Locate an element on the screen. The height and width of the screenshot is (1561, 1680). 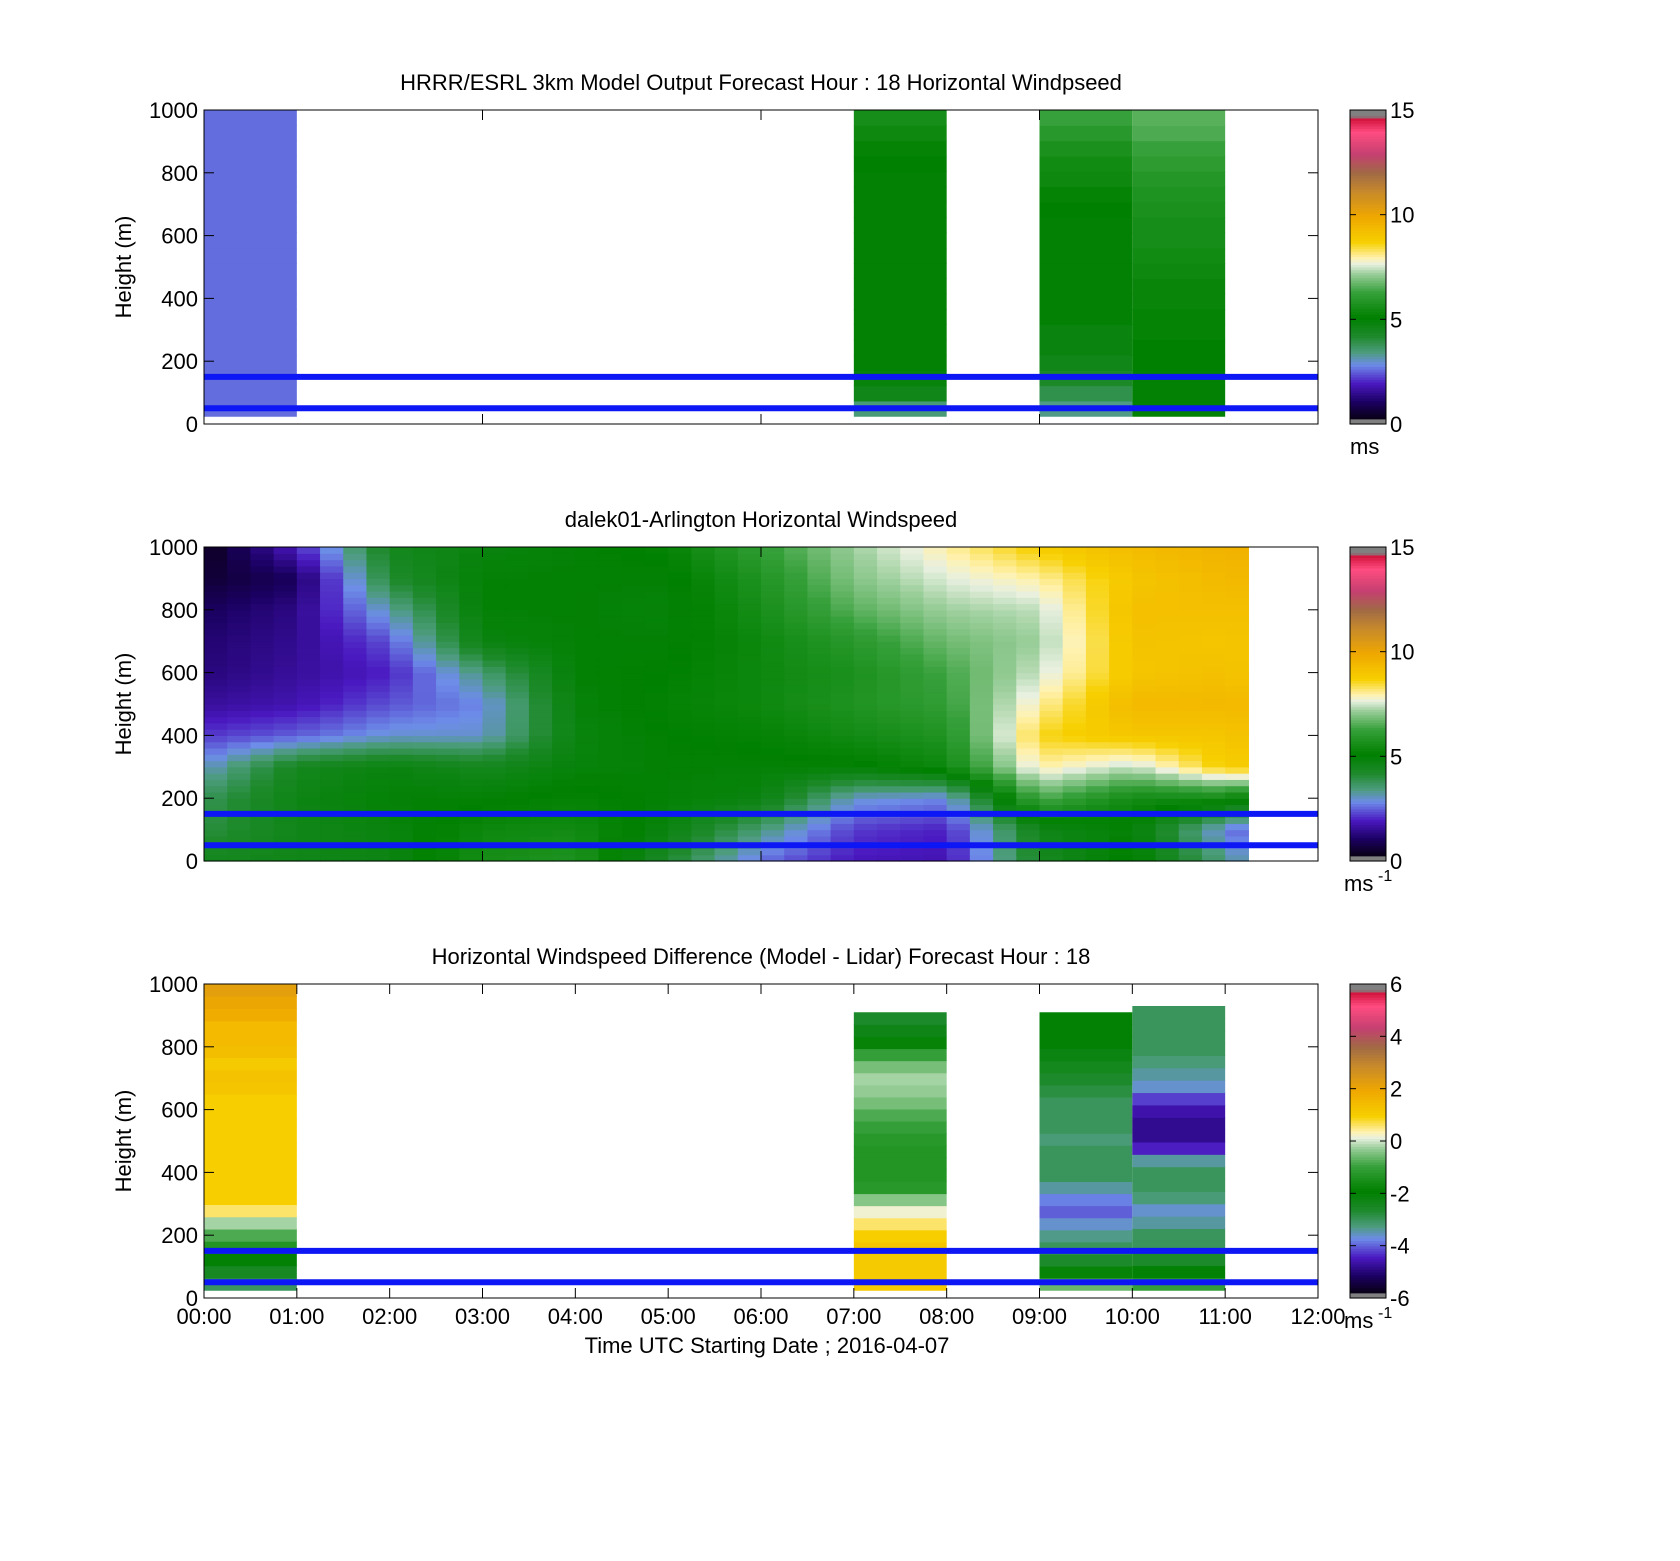
y-tick-label: 1000 is located at coordinates (173, 110).